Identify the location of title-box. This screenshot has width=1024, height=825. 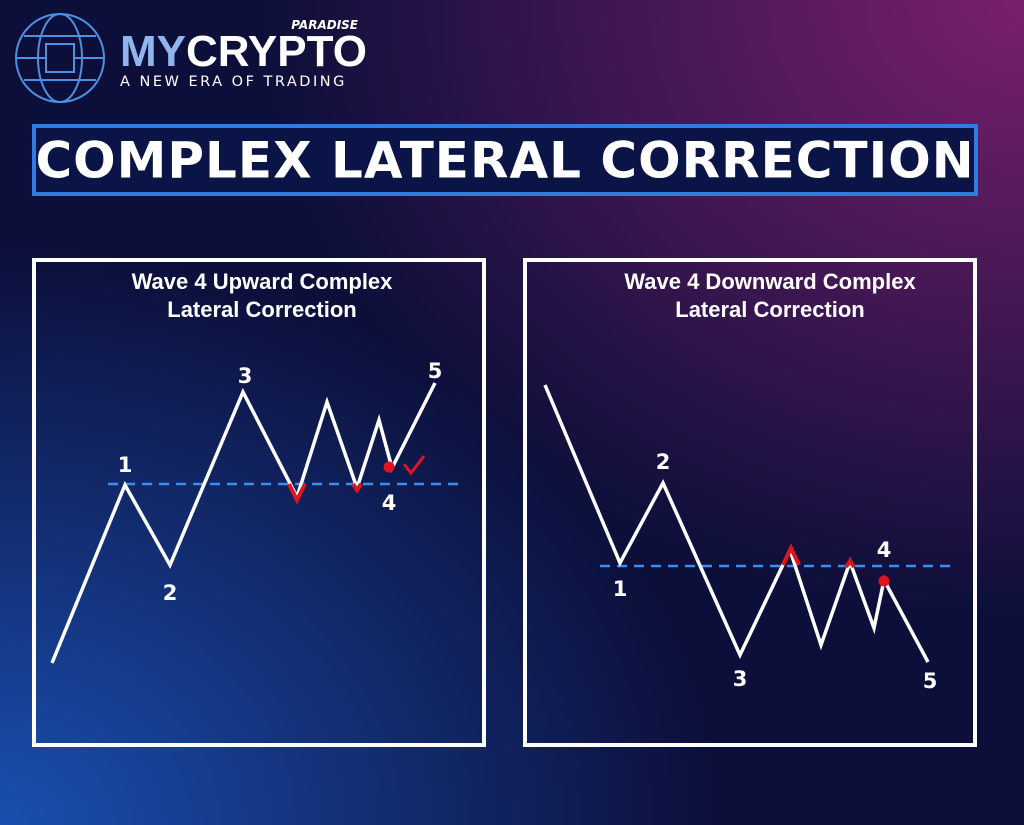
(505, 160).